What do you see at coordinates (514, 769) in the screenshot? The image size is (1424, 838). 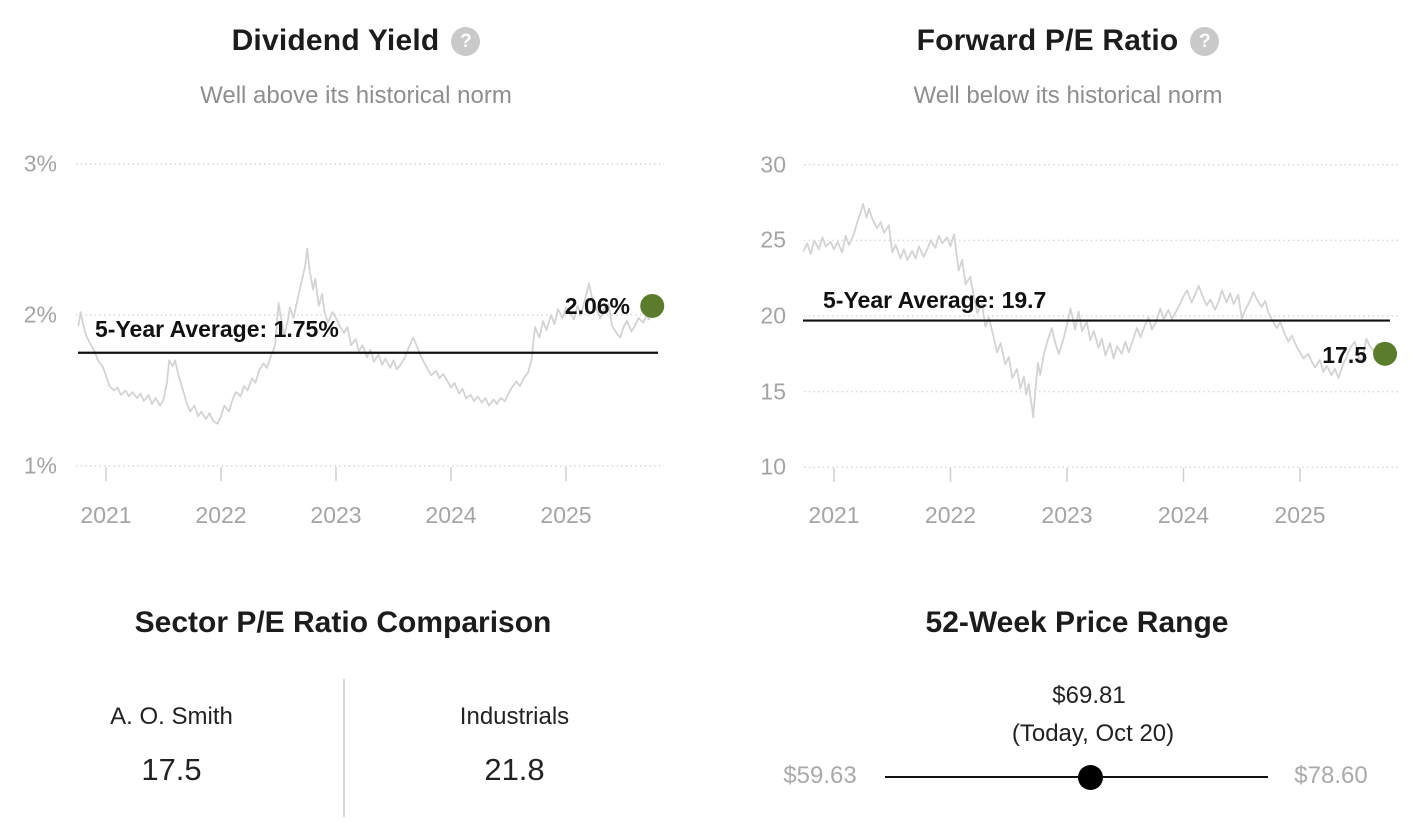 I see `sector-pe-value: 21.8` at bounding box center [514, 769].